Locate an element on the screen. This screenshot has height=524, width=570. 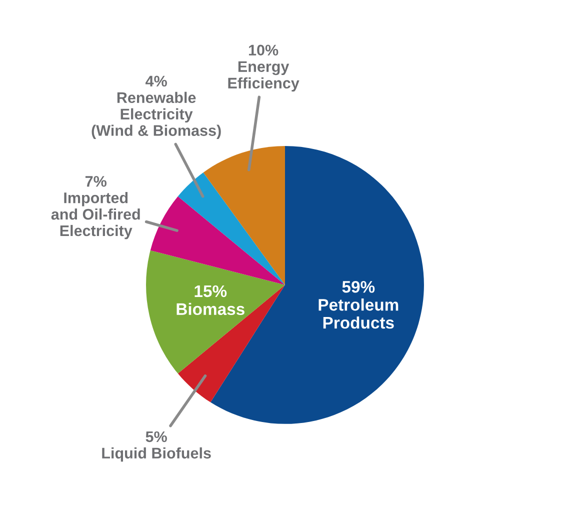
data-label: 15% is located at coordinates (210, 291).